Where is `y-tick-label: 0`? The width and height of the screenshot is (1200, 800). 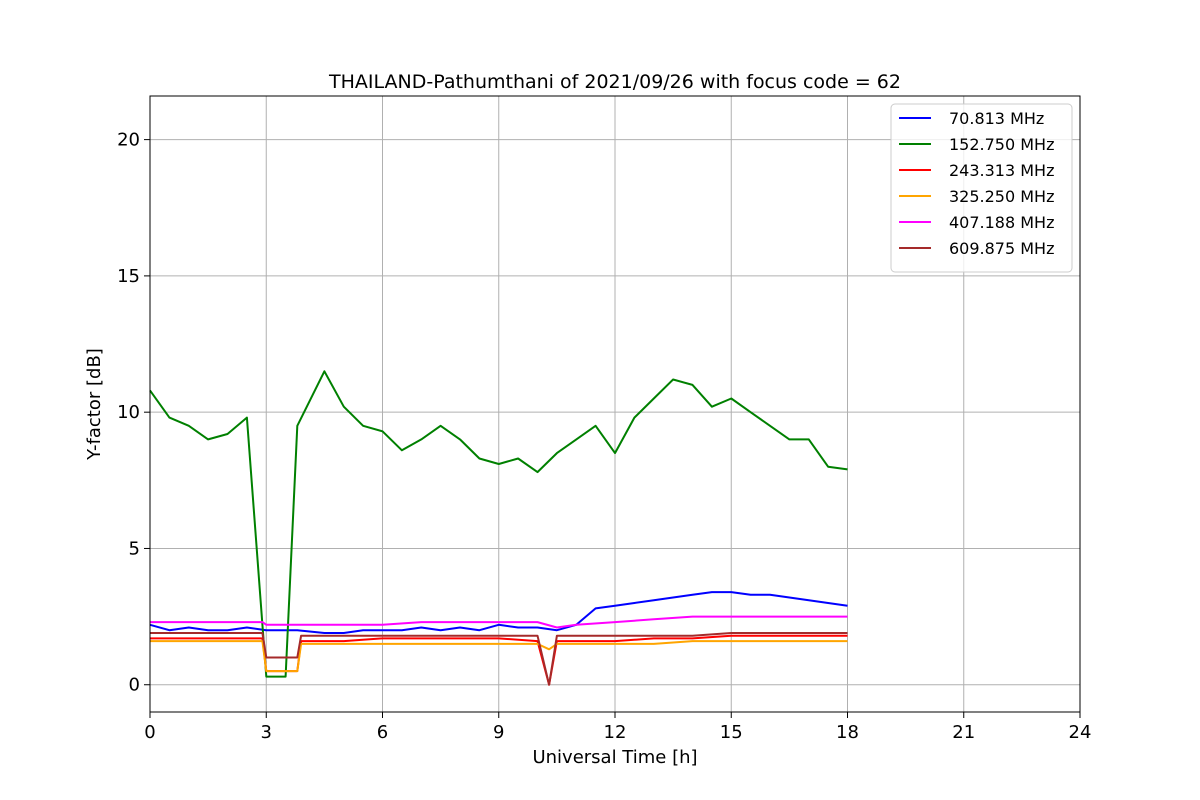
y-tick-label: 0 is located at coordinates (134, 685).